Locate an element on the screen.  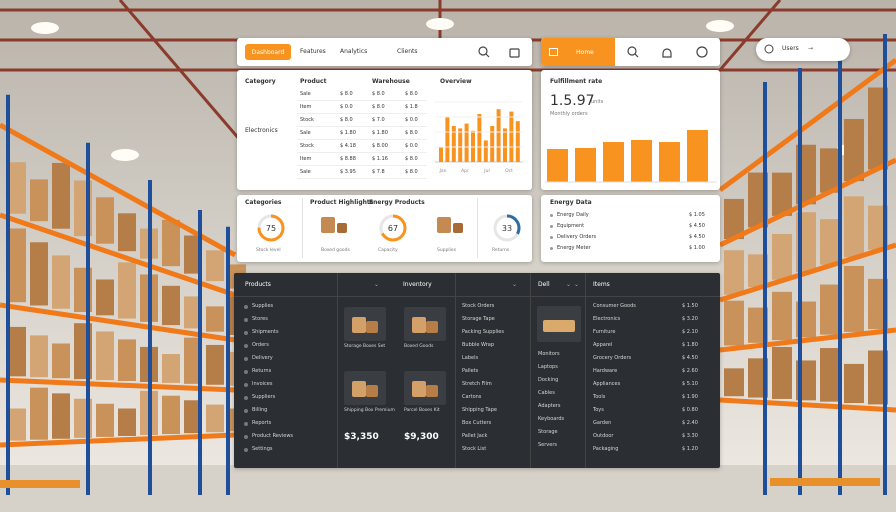
list-item: Suppliers is located at coordinates (264, 397).